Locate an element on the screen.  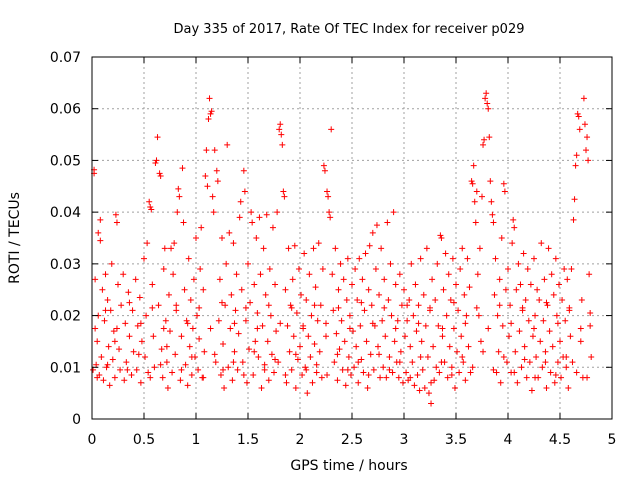
x-tick-label: 5 is located at coordinates (612, 440).